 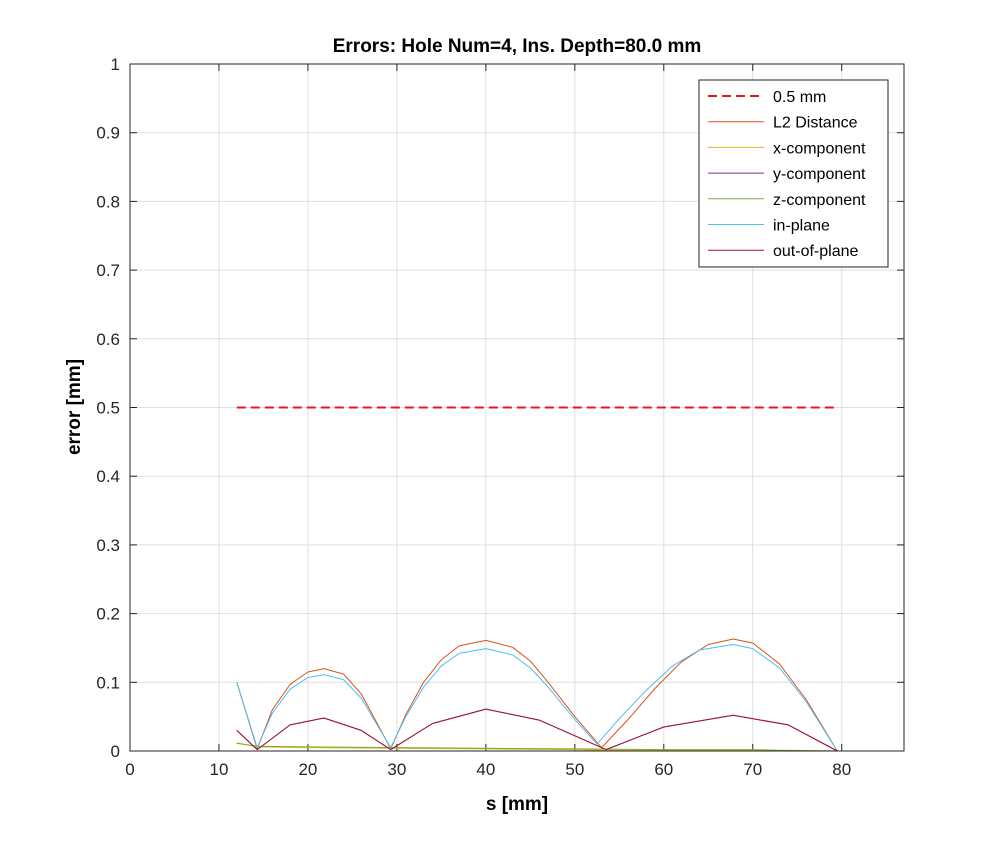 I want to click on y-tick-label: 0.9, so click(x=108, y=133).